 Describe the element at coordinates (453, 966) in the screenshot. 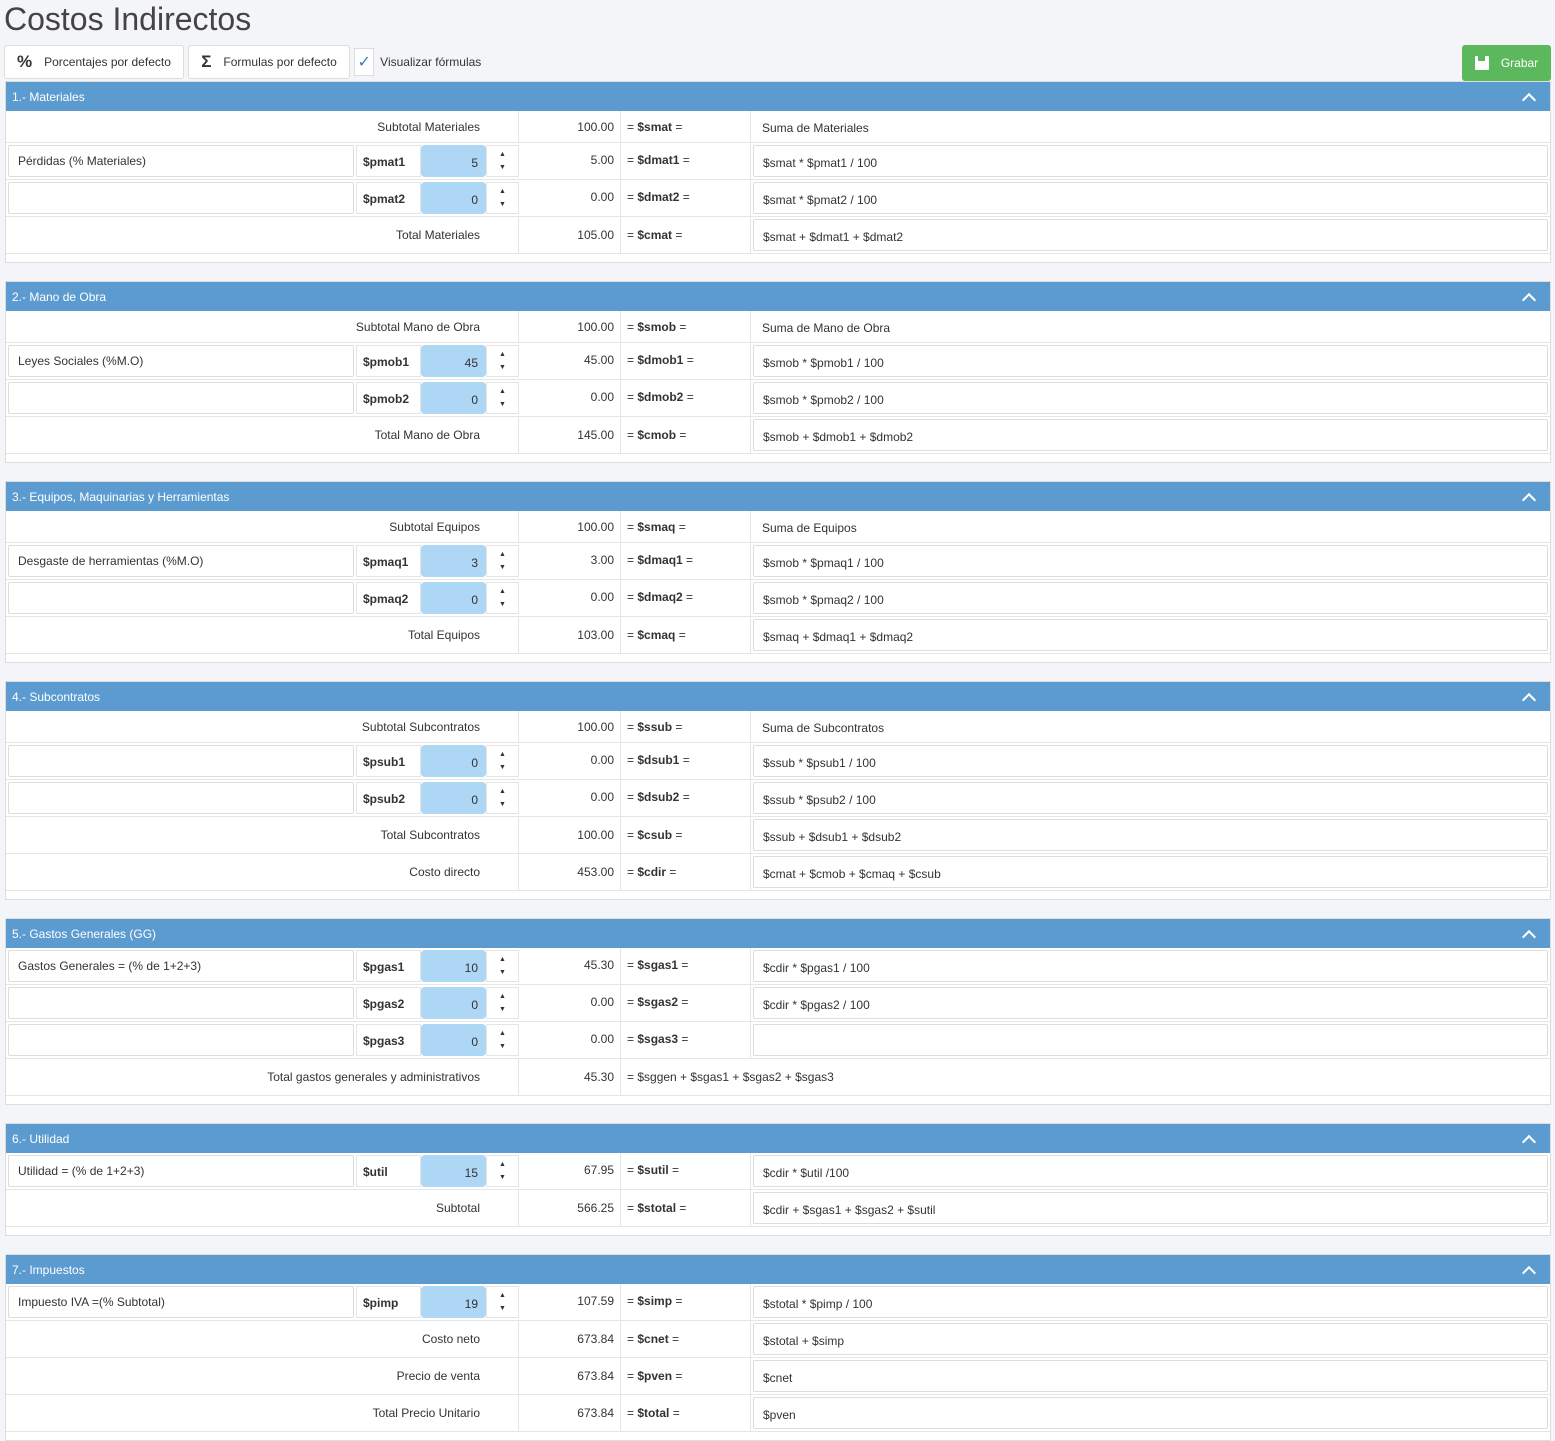

I see `percent-input: 10` at that location.